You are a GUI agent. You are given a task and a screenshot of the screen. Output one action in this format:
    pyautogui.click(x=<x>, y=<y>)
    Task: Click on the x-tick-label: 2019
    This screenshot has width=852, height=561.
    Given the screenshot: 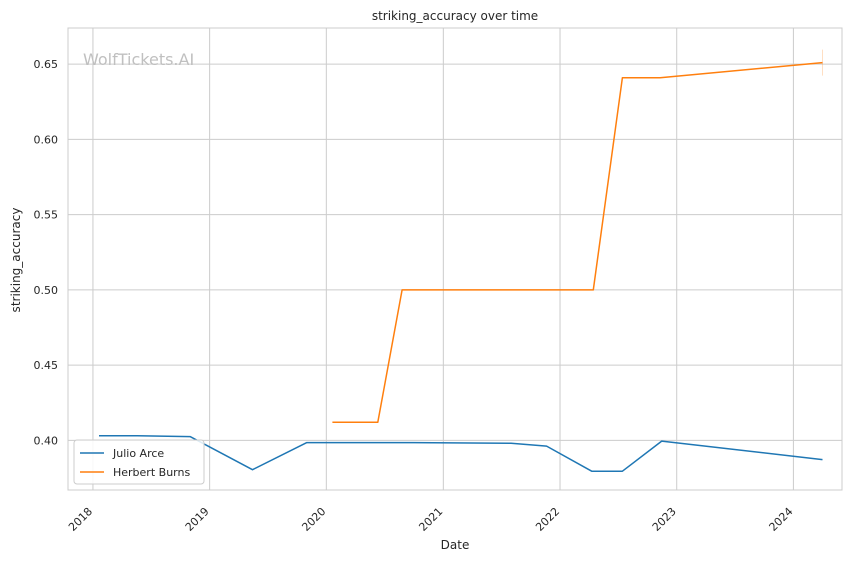 What is the action you would take?
    pyautogui.click(x=197, y=519)
    